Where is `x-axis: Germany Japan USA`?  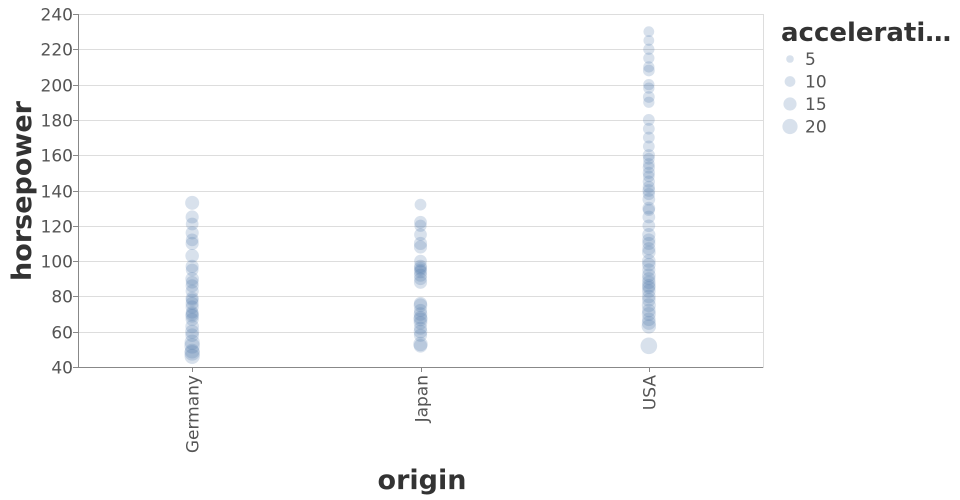 x-axis: Germany Japan USA is located at coordinates (420, 410).